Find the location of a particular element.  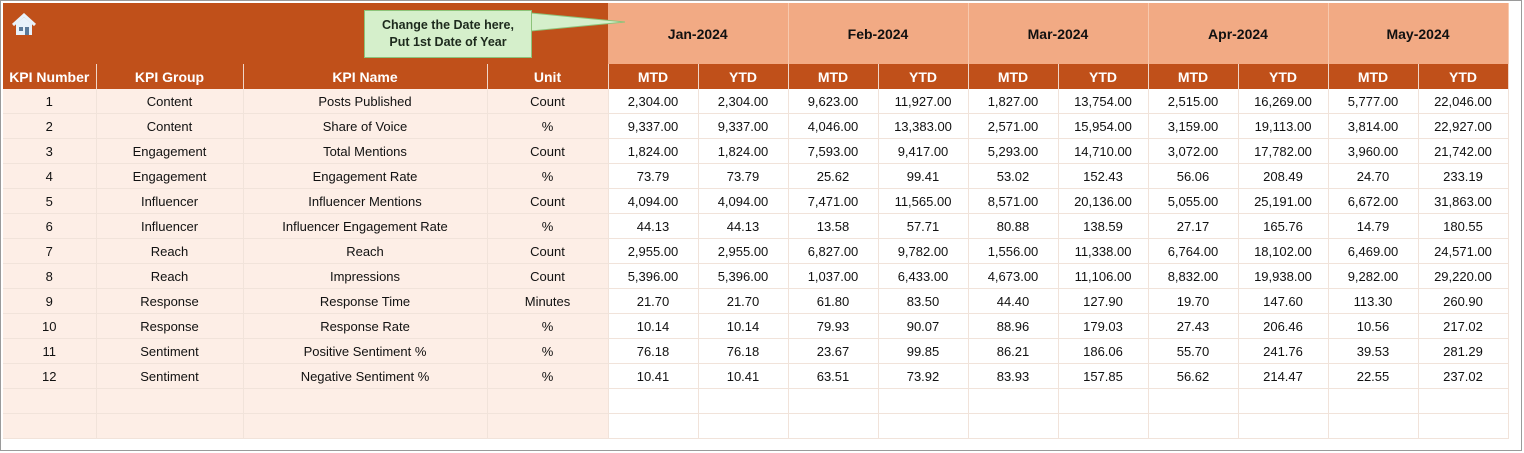

ytd-value-cell: 4,094.00 is located at coordinates (743, 201).